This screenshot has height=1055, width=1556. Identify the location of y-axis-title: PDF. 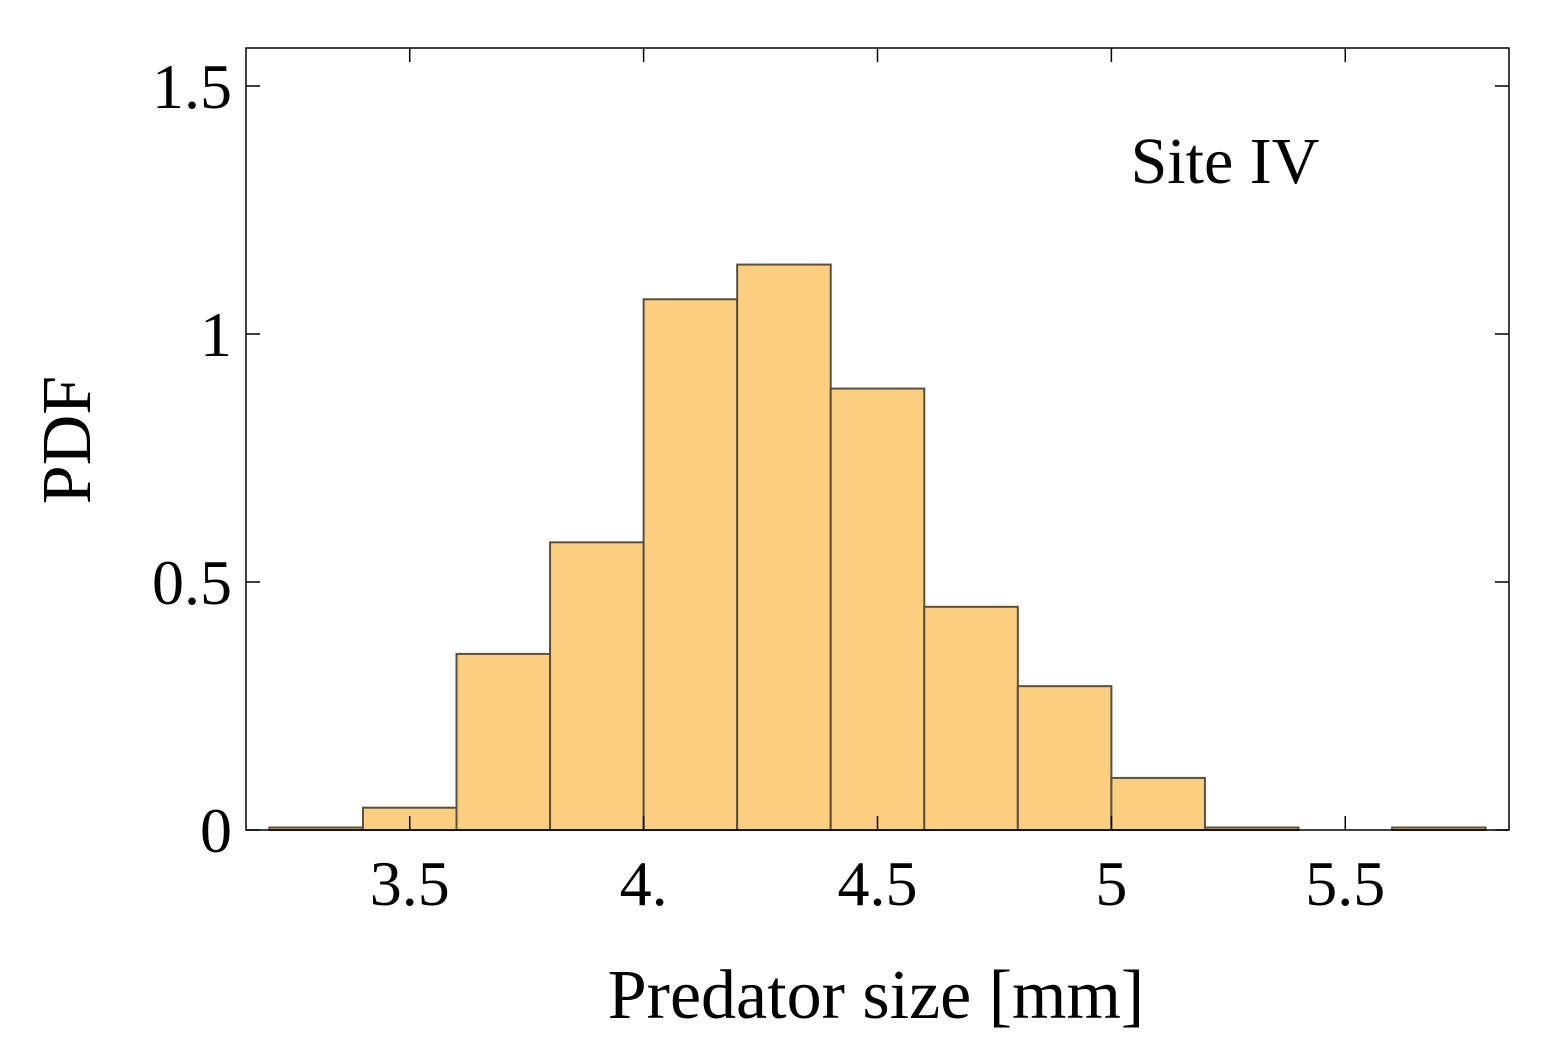
(67, 440).